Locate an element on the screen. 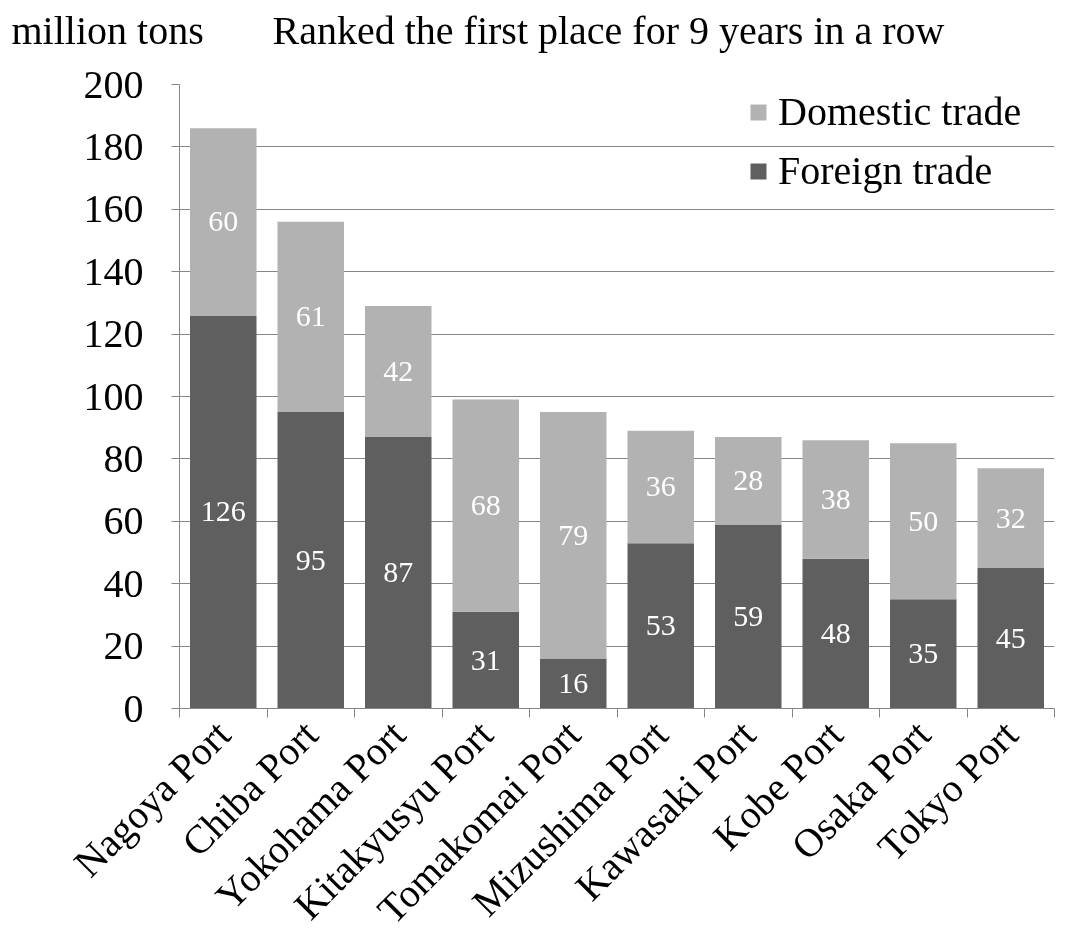 The height and width of the screenshot is (950, 1070). data-label: 50 is located at coordinates (923, 520).